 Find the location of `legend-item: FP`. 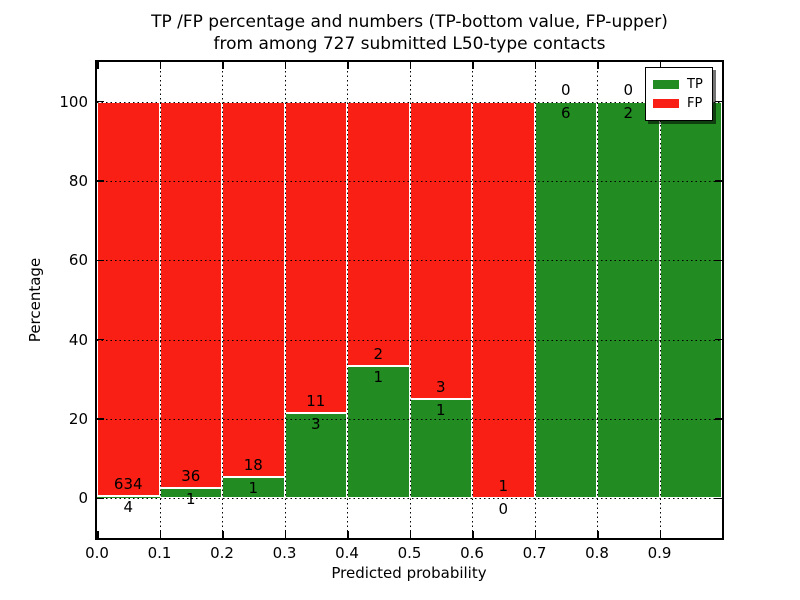

legend-item: FP is located at coordinates (679, 103).